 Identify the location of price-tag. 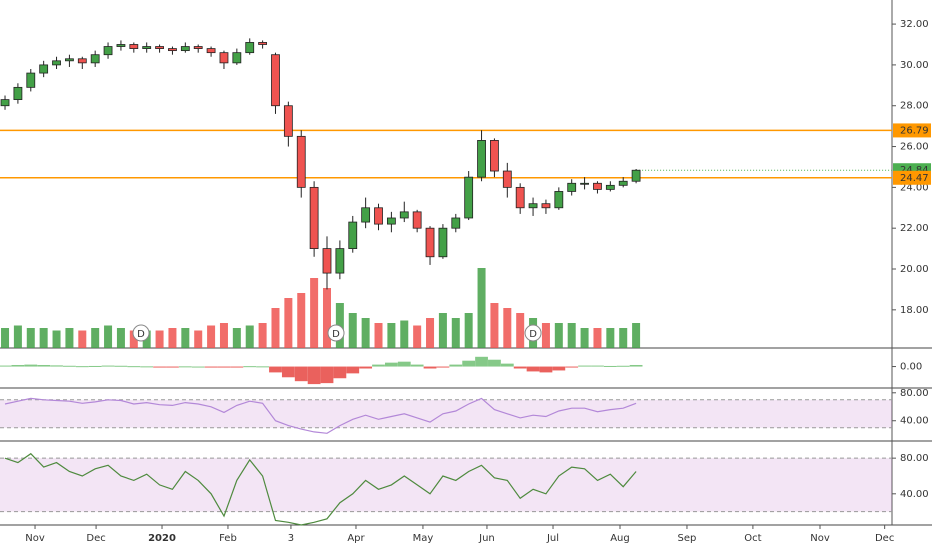
(912, 177).